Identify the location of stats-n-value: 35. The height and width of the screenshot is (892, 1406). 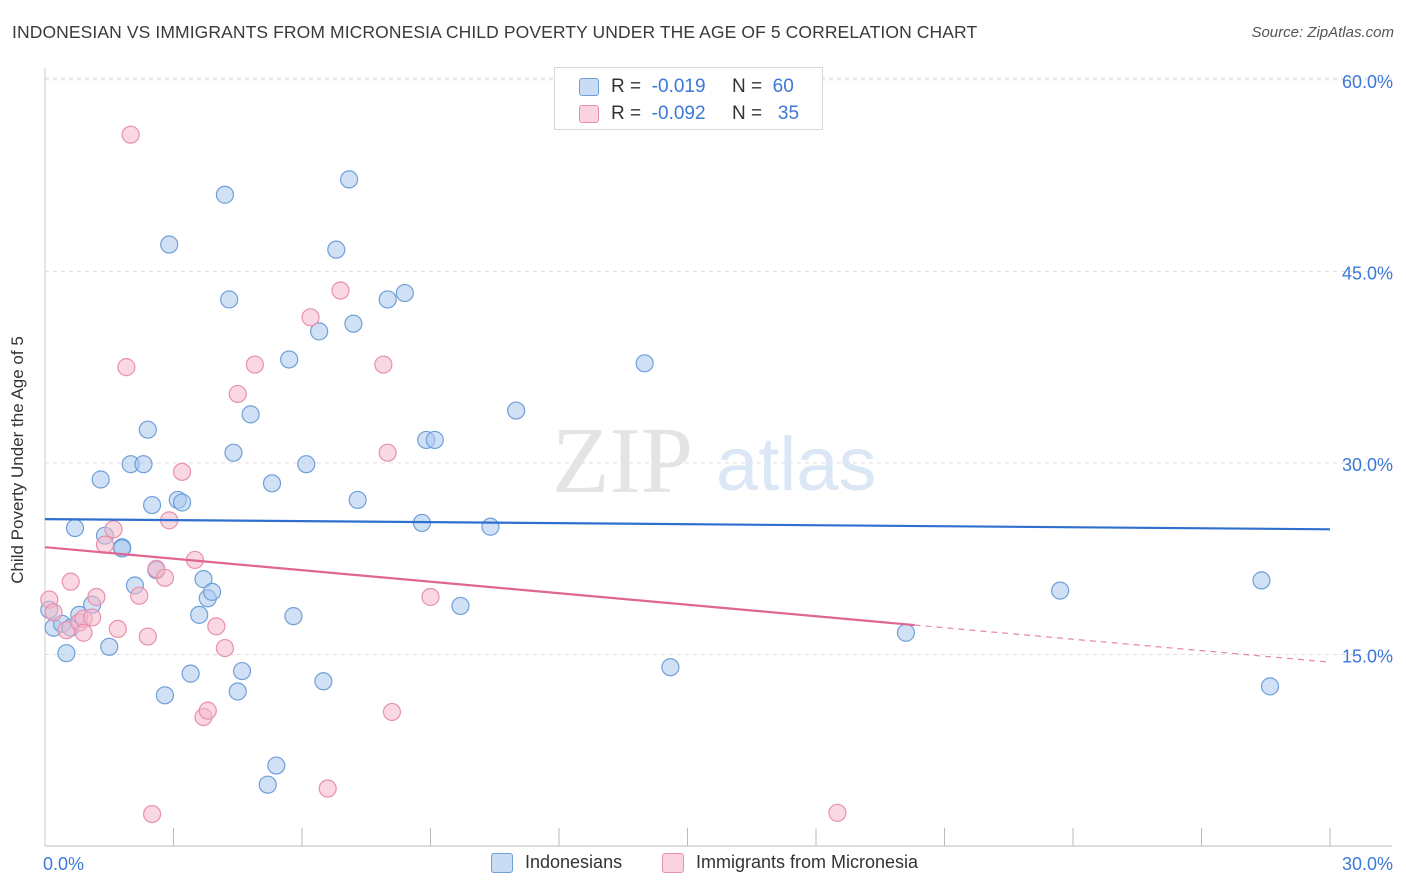
(788, 113).